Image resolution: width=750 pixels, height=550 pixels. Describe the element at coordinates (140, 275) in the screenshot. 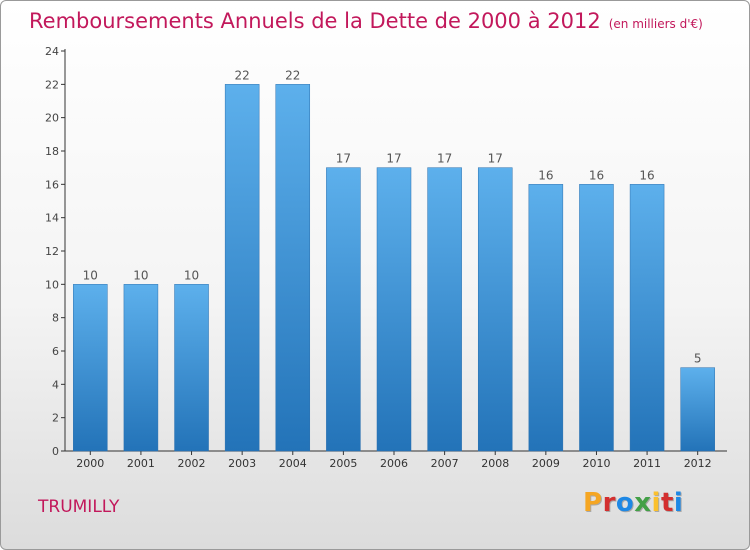

I see `data-label-2001: 10` at that location.